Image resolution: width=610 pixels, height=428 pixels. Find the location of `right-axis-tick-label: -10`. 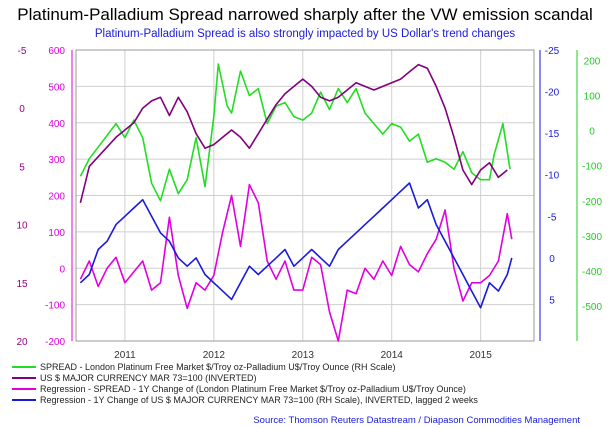

right-axis-tick-label: -10 is located at coordinates (552, 176).